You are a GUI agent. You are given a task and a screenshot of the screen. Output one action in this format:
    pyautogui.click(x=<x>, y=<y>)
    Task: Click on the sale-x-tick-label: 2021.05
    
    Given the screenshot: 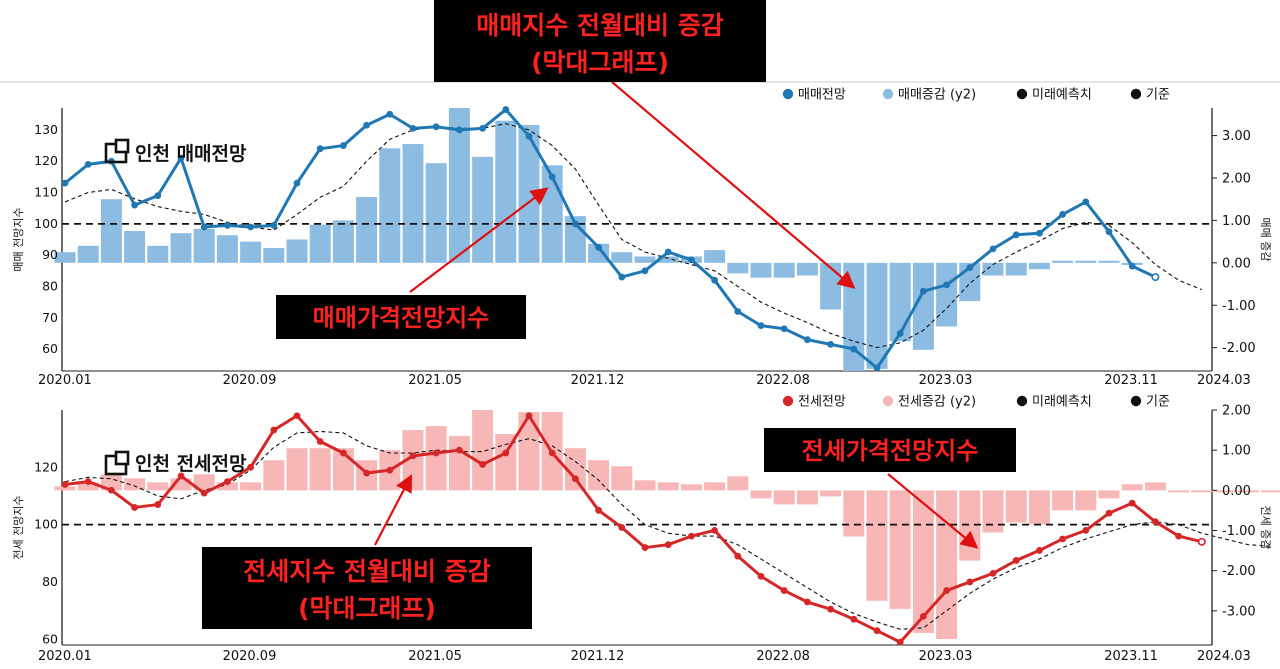 What is the action you would take?
    pyautogui.click(x=435, y=380)
    